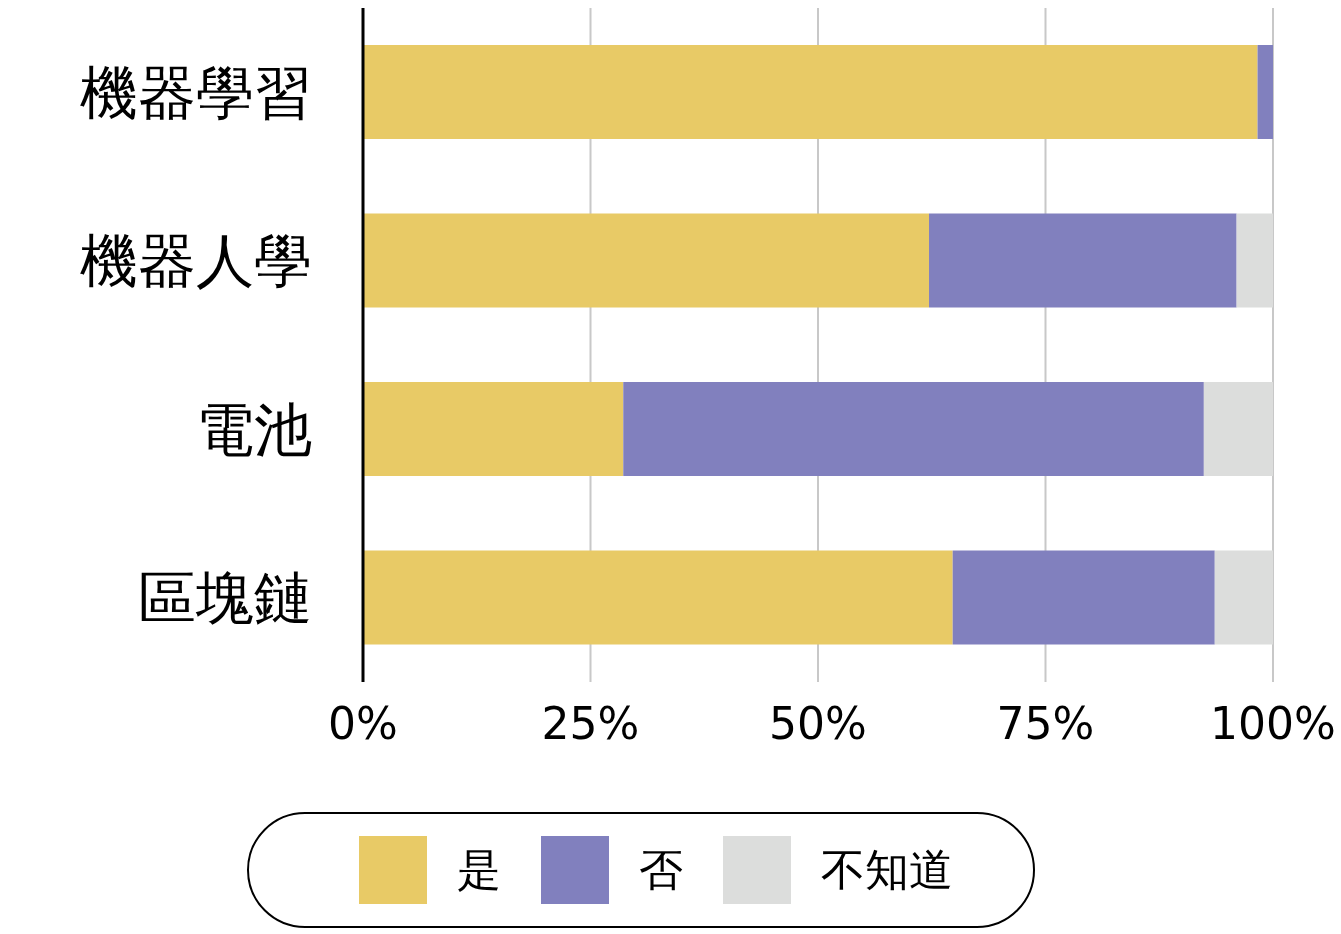  I want to click on x-tick-label: 0%, so click(363, 724).